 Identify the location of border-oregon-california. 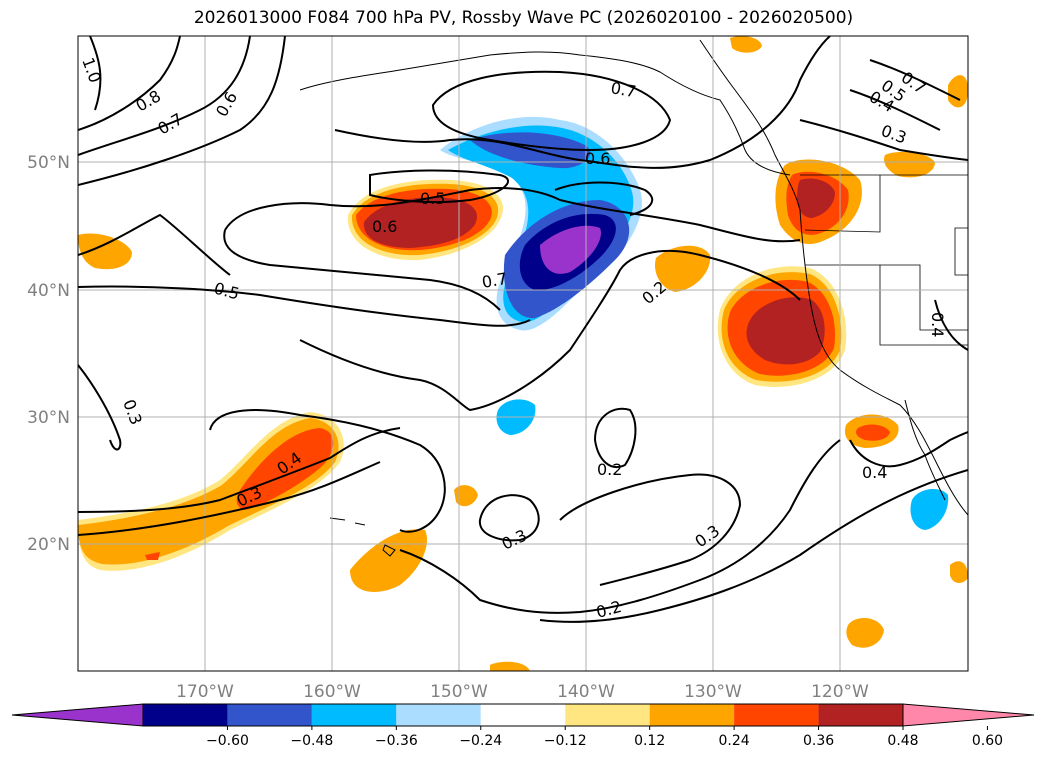
(886, 297).